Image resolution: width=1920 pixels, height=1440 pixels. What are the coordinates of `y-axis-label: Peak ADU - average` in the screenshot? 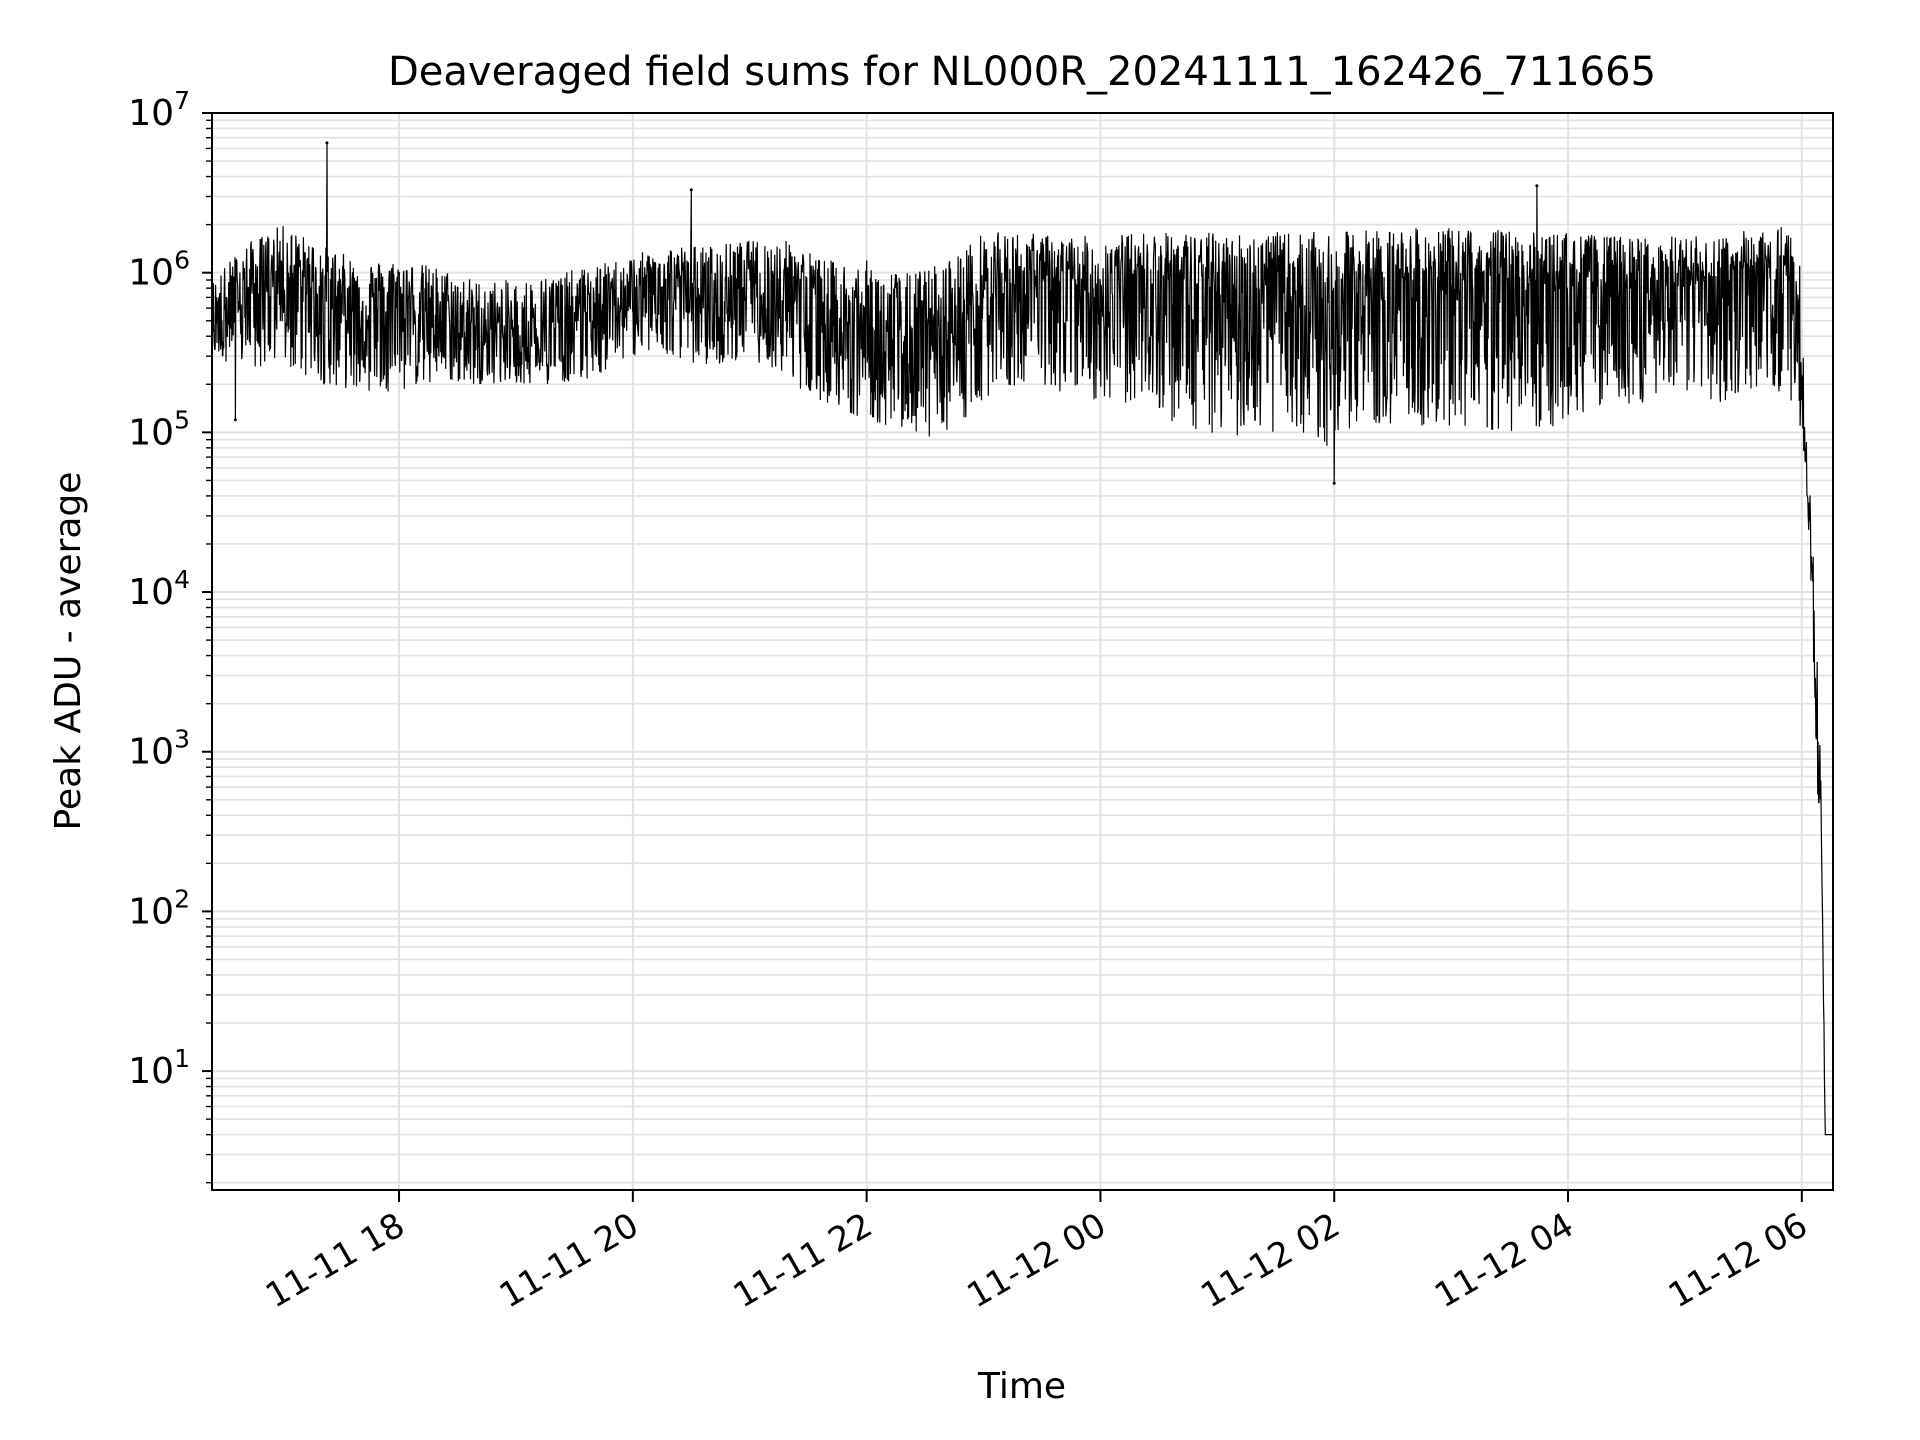 It's located at (68, 651).